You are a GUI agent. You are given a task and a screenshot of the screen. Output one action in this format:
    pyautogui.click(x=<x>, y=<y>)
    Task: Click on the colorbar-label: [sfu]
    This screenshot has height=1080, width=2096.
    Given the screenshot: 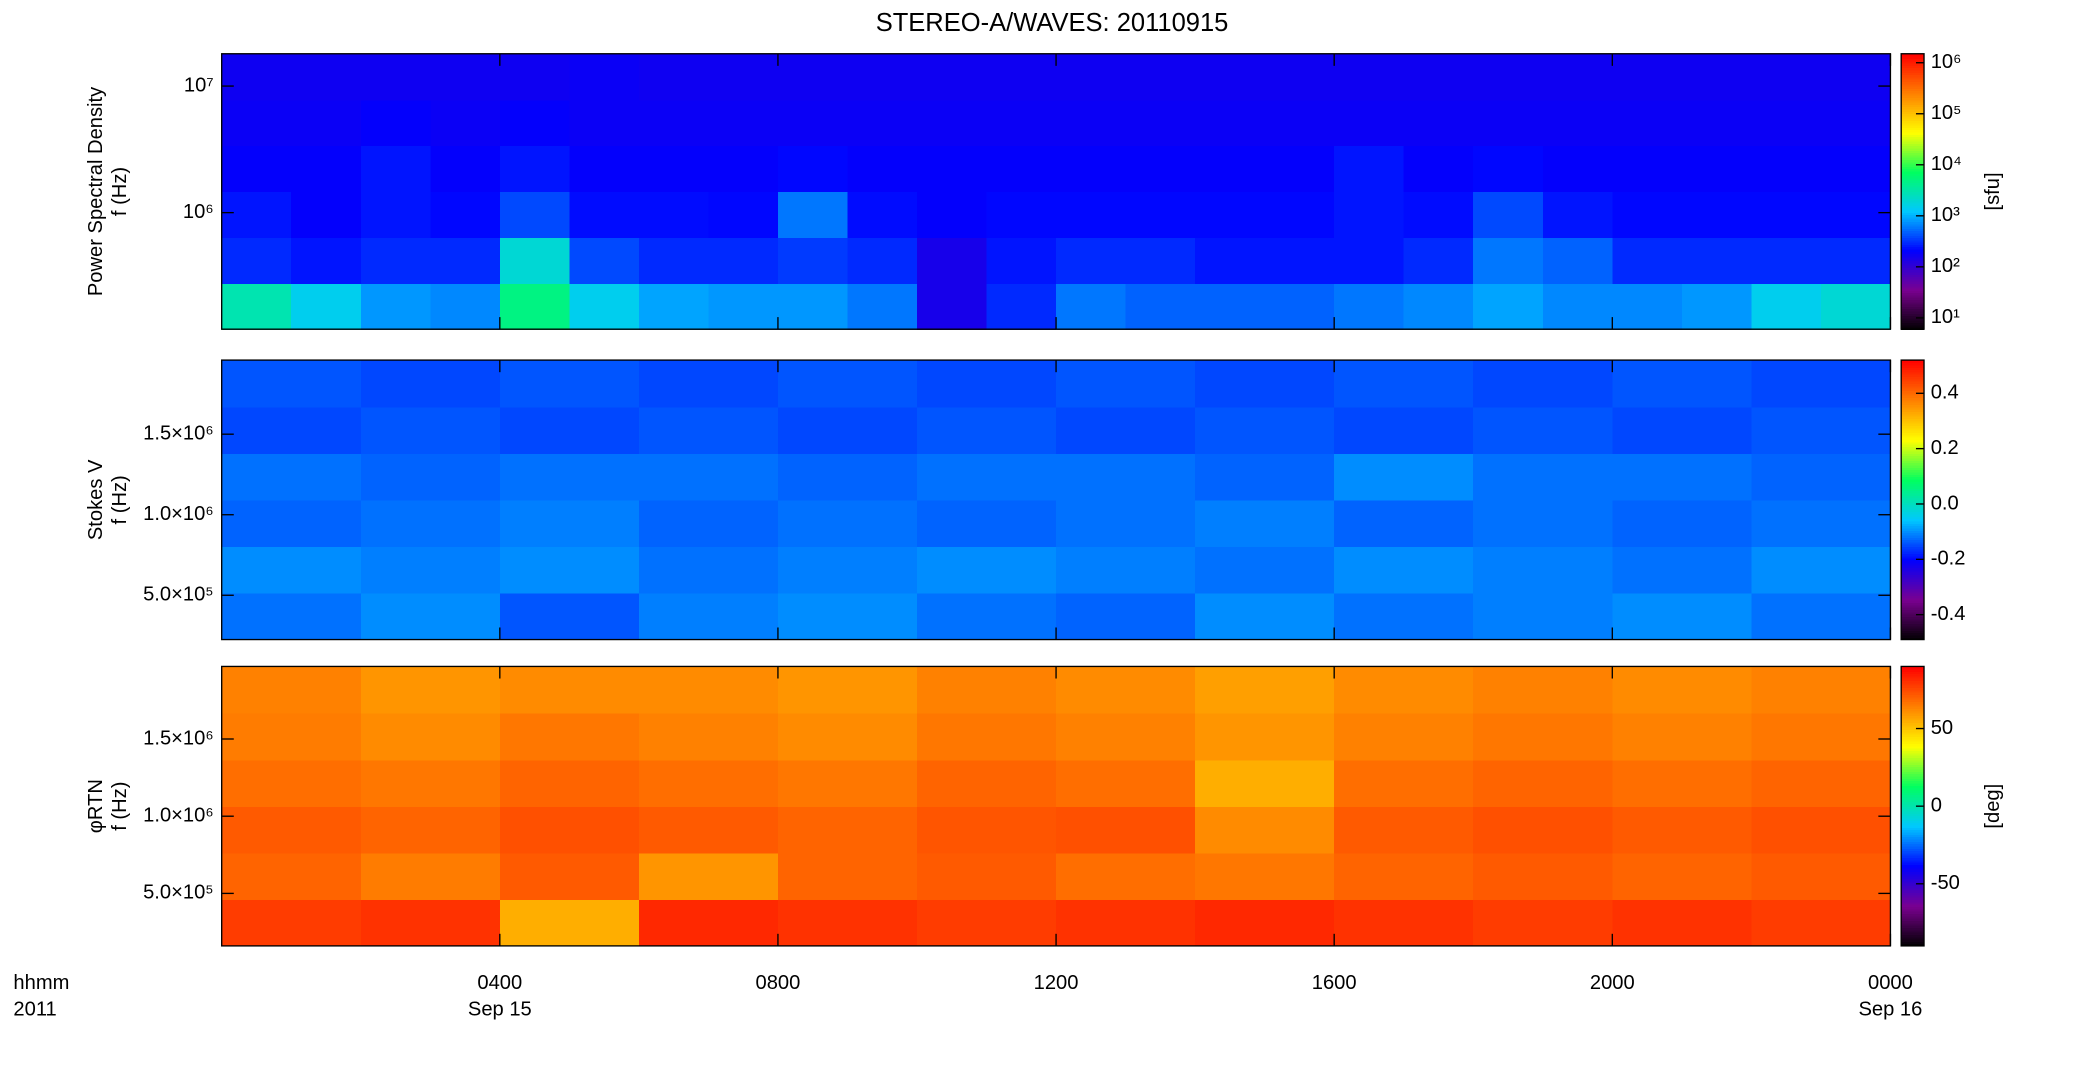 What is the action you would take?
    pyautogui.click(x=1993, y=191)
    